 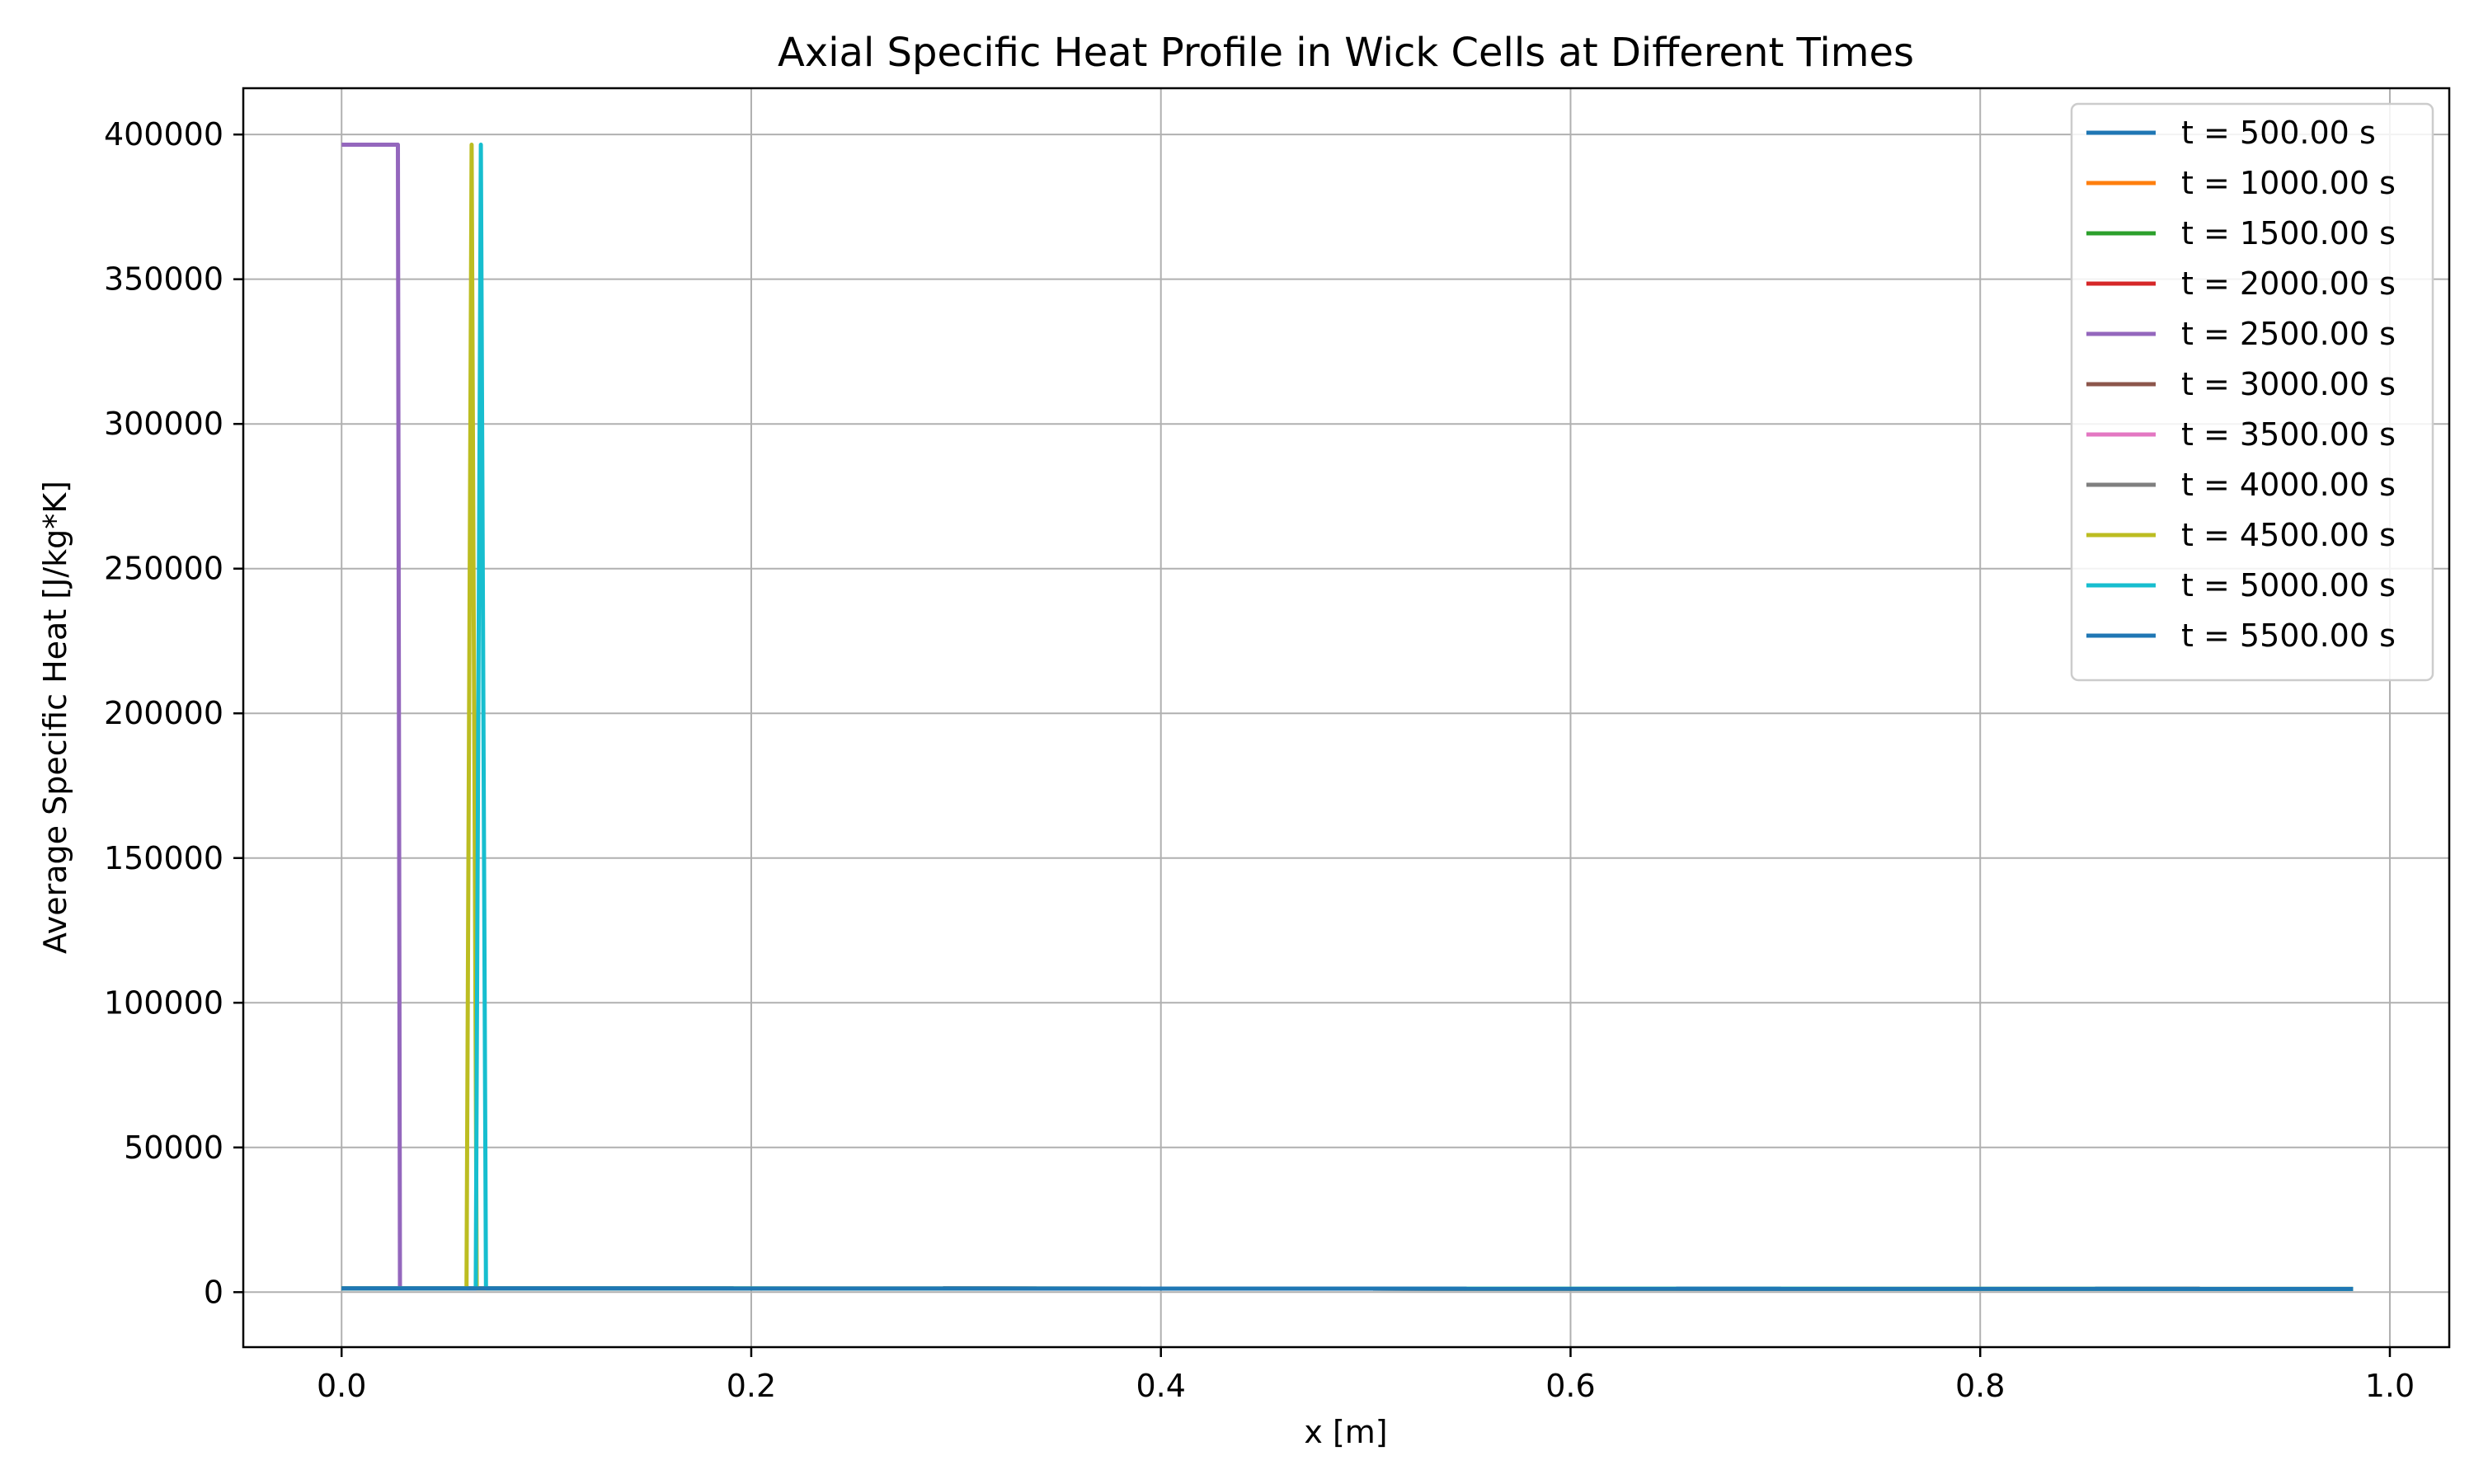 I want to click on legend-box, so click(x=2252, y=392).